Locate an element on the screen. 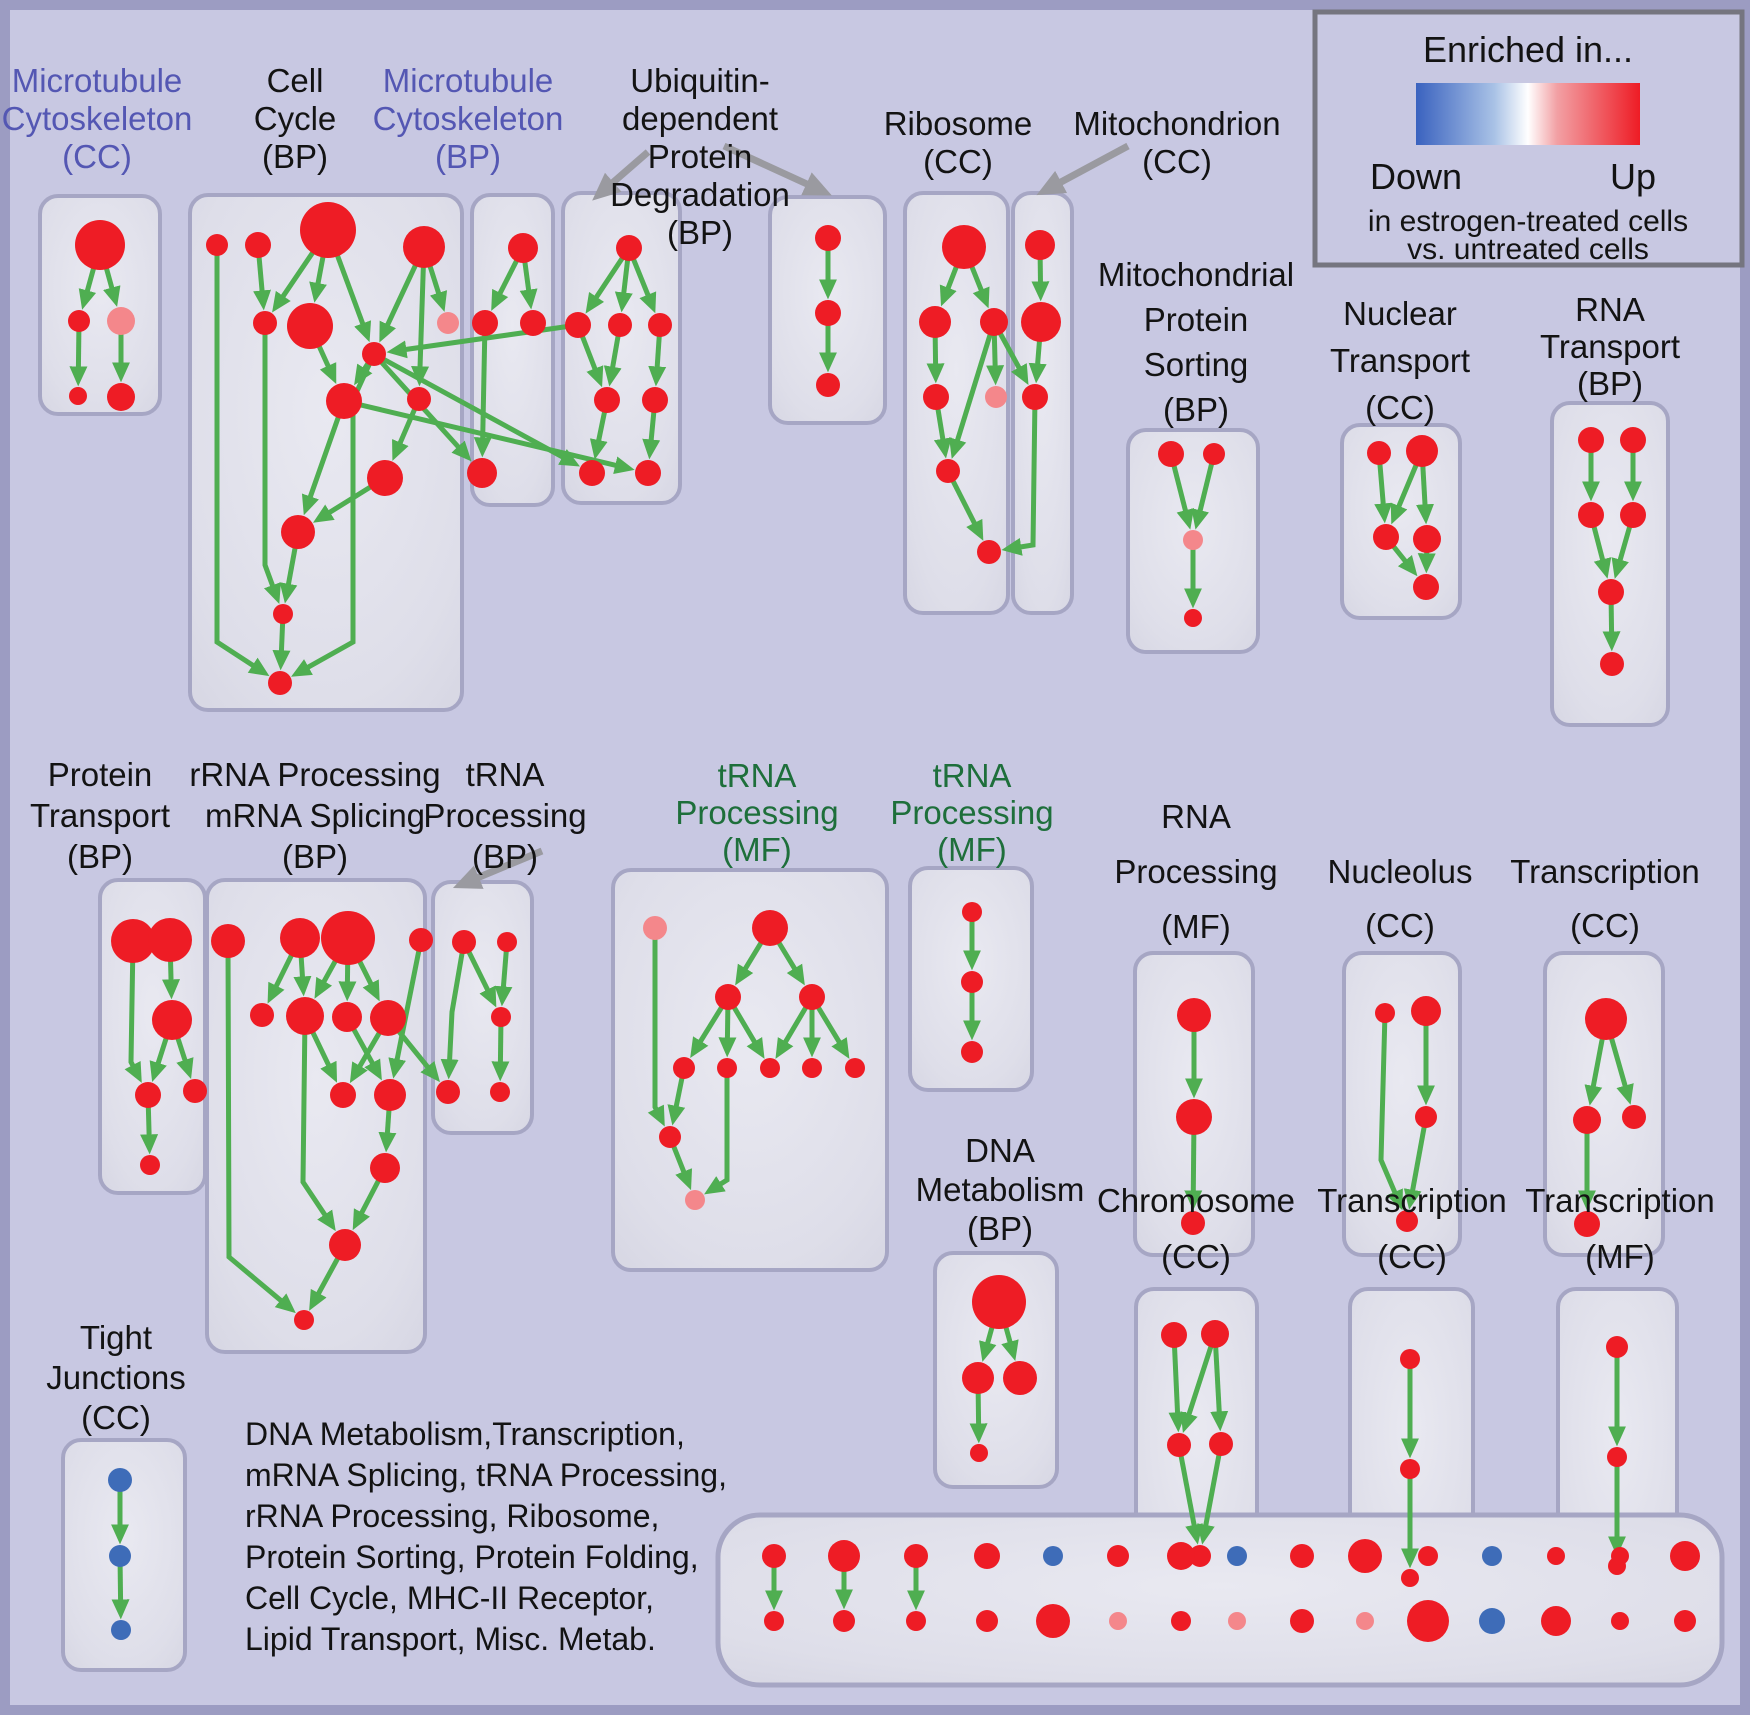  group-label-microtubule-cytoskeleton-bp-line1: Cytoskeleton is located at coordinates (468, 118).